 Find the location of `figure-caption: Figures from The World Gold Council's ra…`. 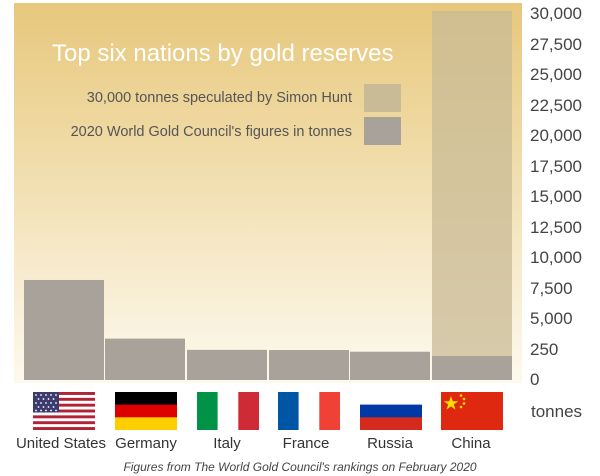

figure-caption: Figures from The World Gold Council's ra… is located at coordinates (300, 467).